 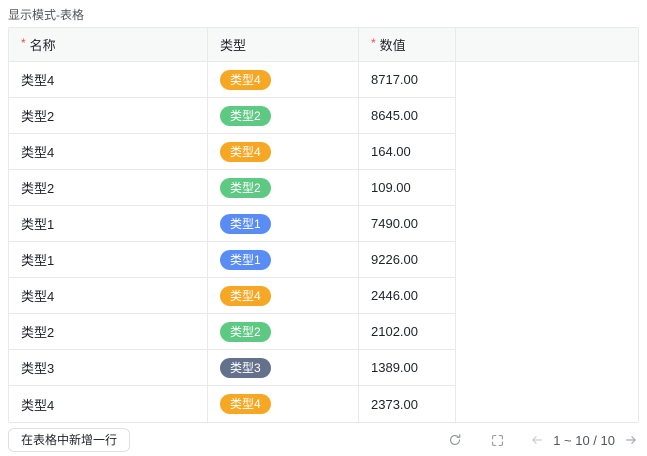 What do you see at coordinates (392, 45) in the screenshot?
I see `column-header-label: 数值` at bounding box center [392, 45].